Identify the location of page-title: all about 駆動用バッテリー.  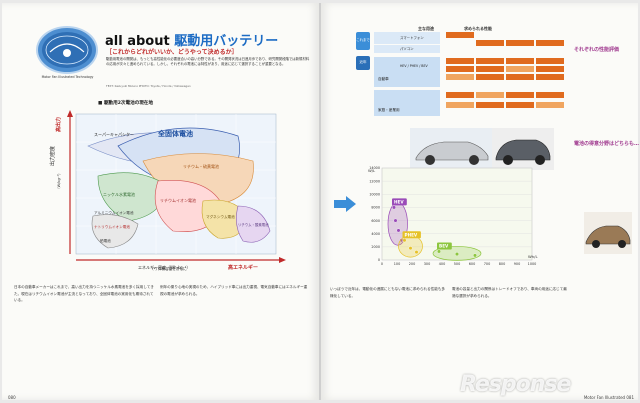
(191, 39).